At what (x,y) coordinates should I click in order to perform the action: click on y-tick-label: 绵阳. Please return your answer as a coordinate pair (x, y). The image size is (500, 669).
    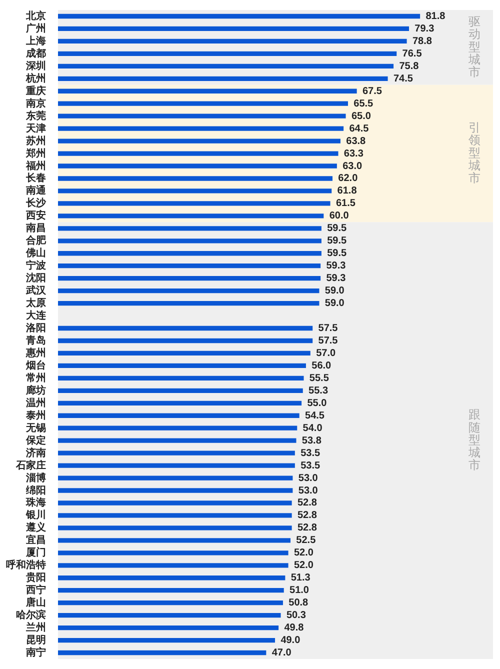
    Looking at the image, I should click on (35, 490).